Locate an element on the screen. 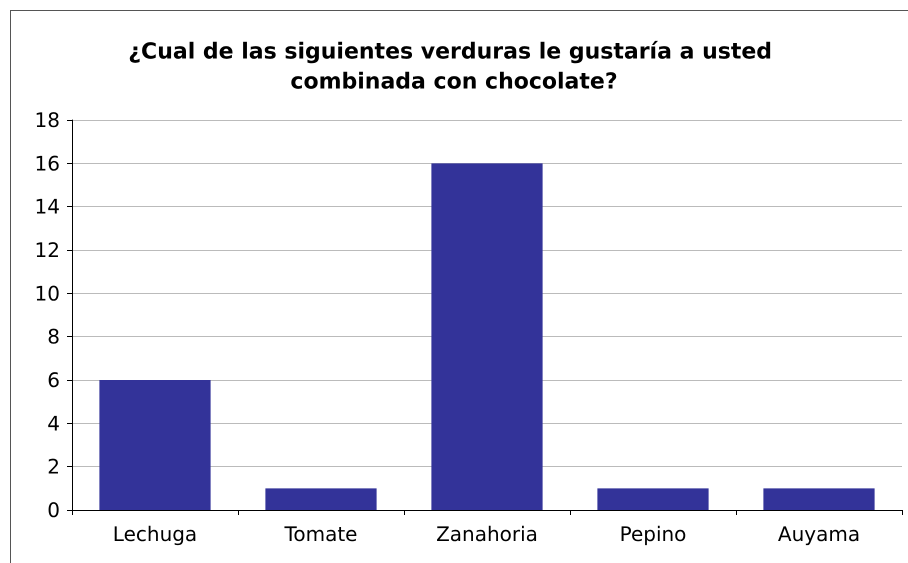 This screenshot has height=563, width=908. x-tick-label: Tomate is located at coordinates (321, 534).